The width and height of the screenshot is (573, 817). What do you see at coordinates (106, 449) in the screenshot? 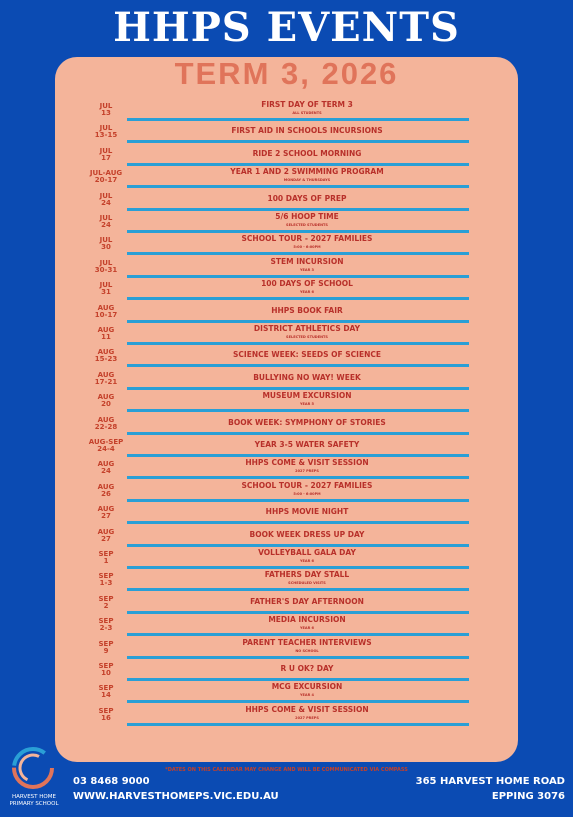
I see `event-day: 24-4` at bounding box center [106, 449].